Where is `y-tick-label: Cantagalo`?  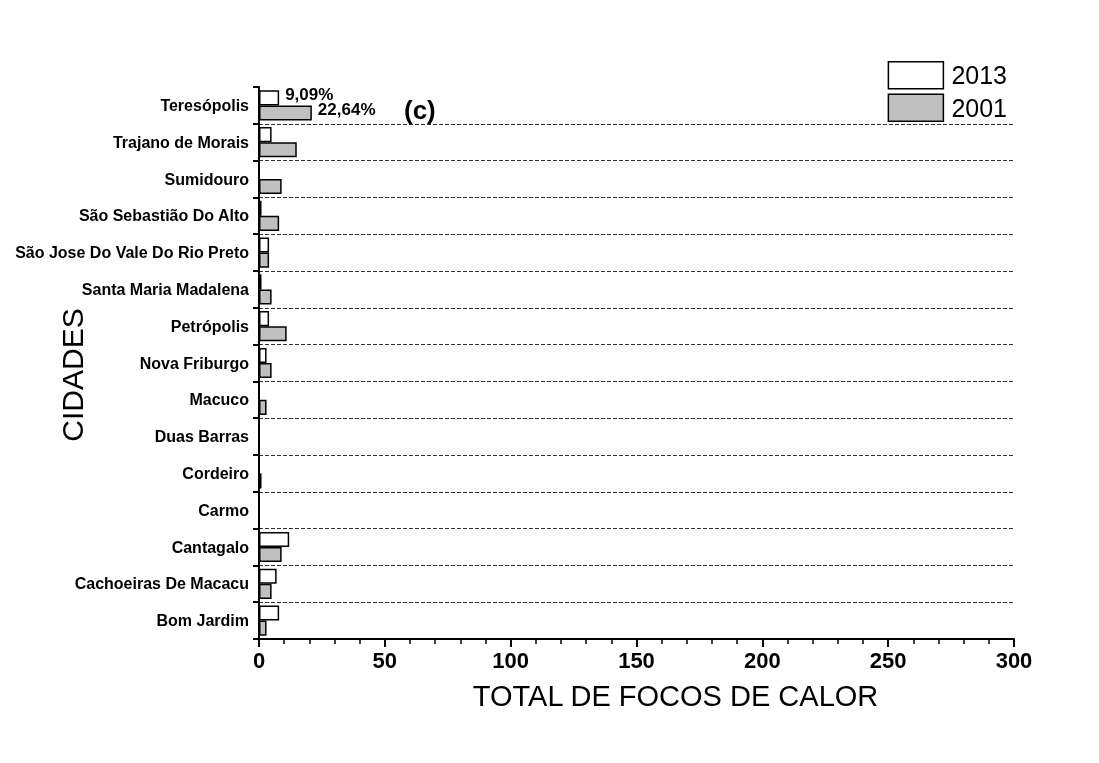
y-tick-label: Cantagalo is located at coordinates (210, 547).